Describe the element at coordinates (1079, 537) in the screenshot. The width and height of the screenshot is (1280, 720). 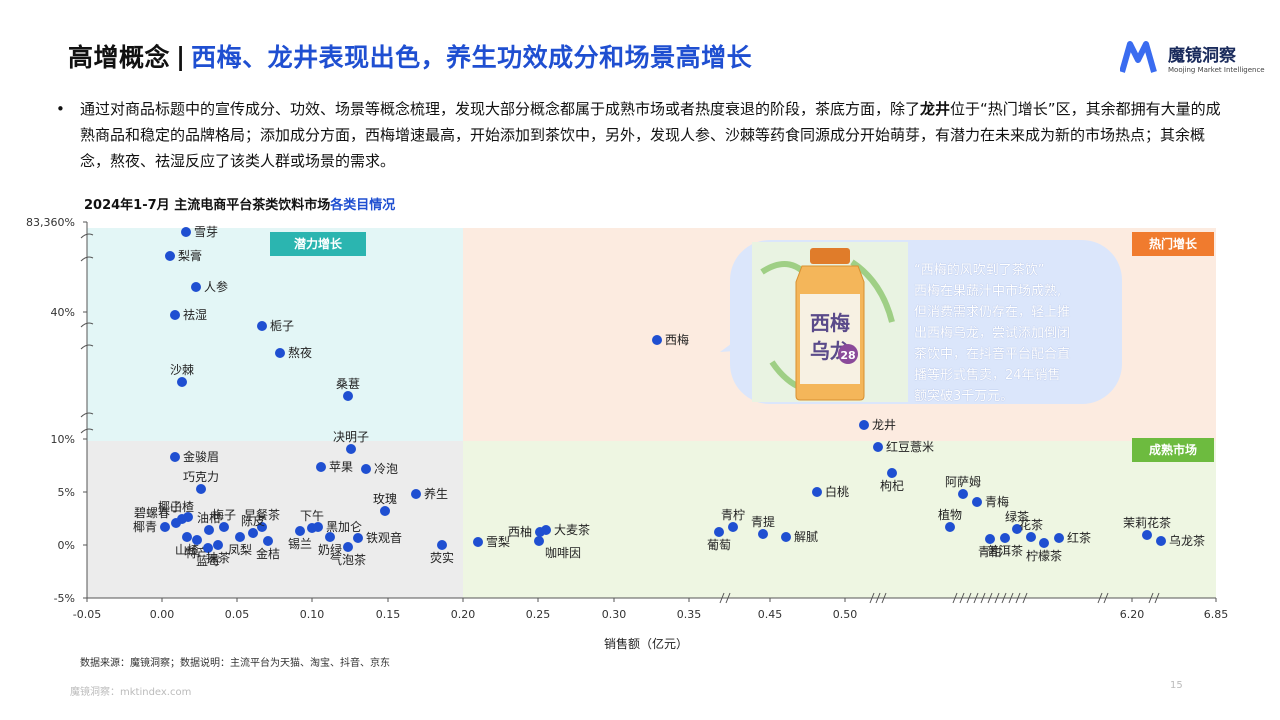
I see `point-label: 红茶` at that location.